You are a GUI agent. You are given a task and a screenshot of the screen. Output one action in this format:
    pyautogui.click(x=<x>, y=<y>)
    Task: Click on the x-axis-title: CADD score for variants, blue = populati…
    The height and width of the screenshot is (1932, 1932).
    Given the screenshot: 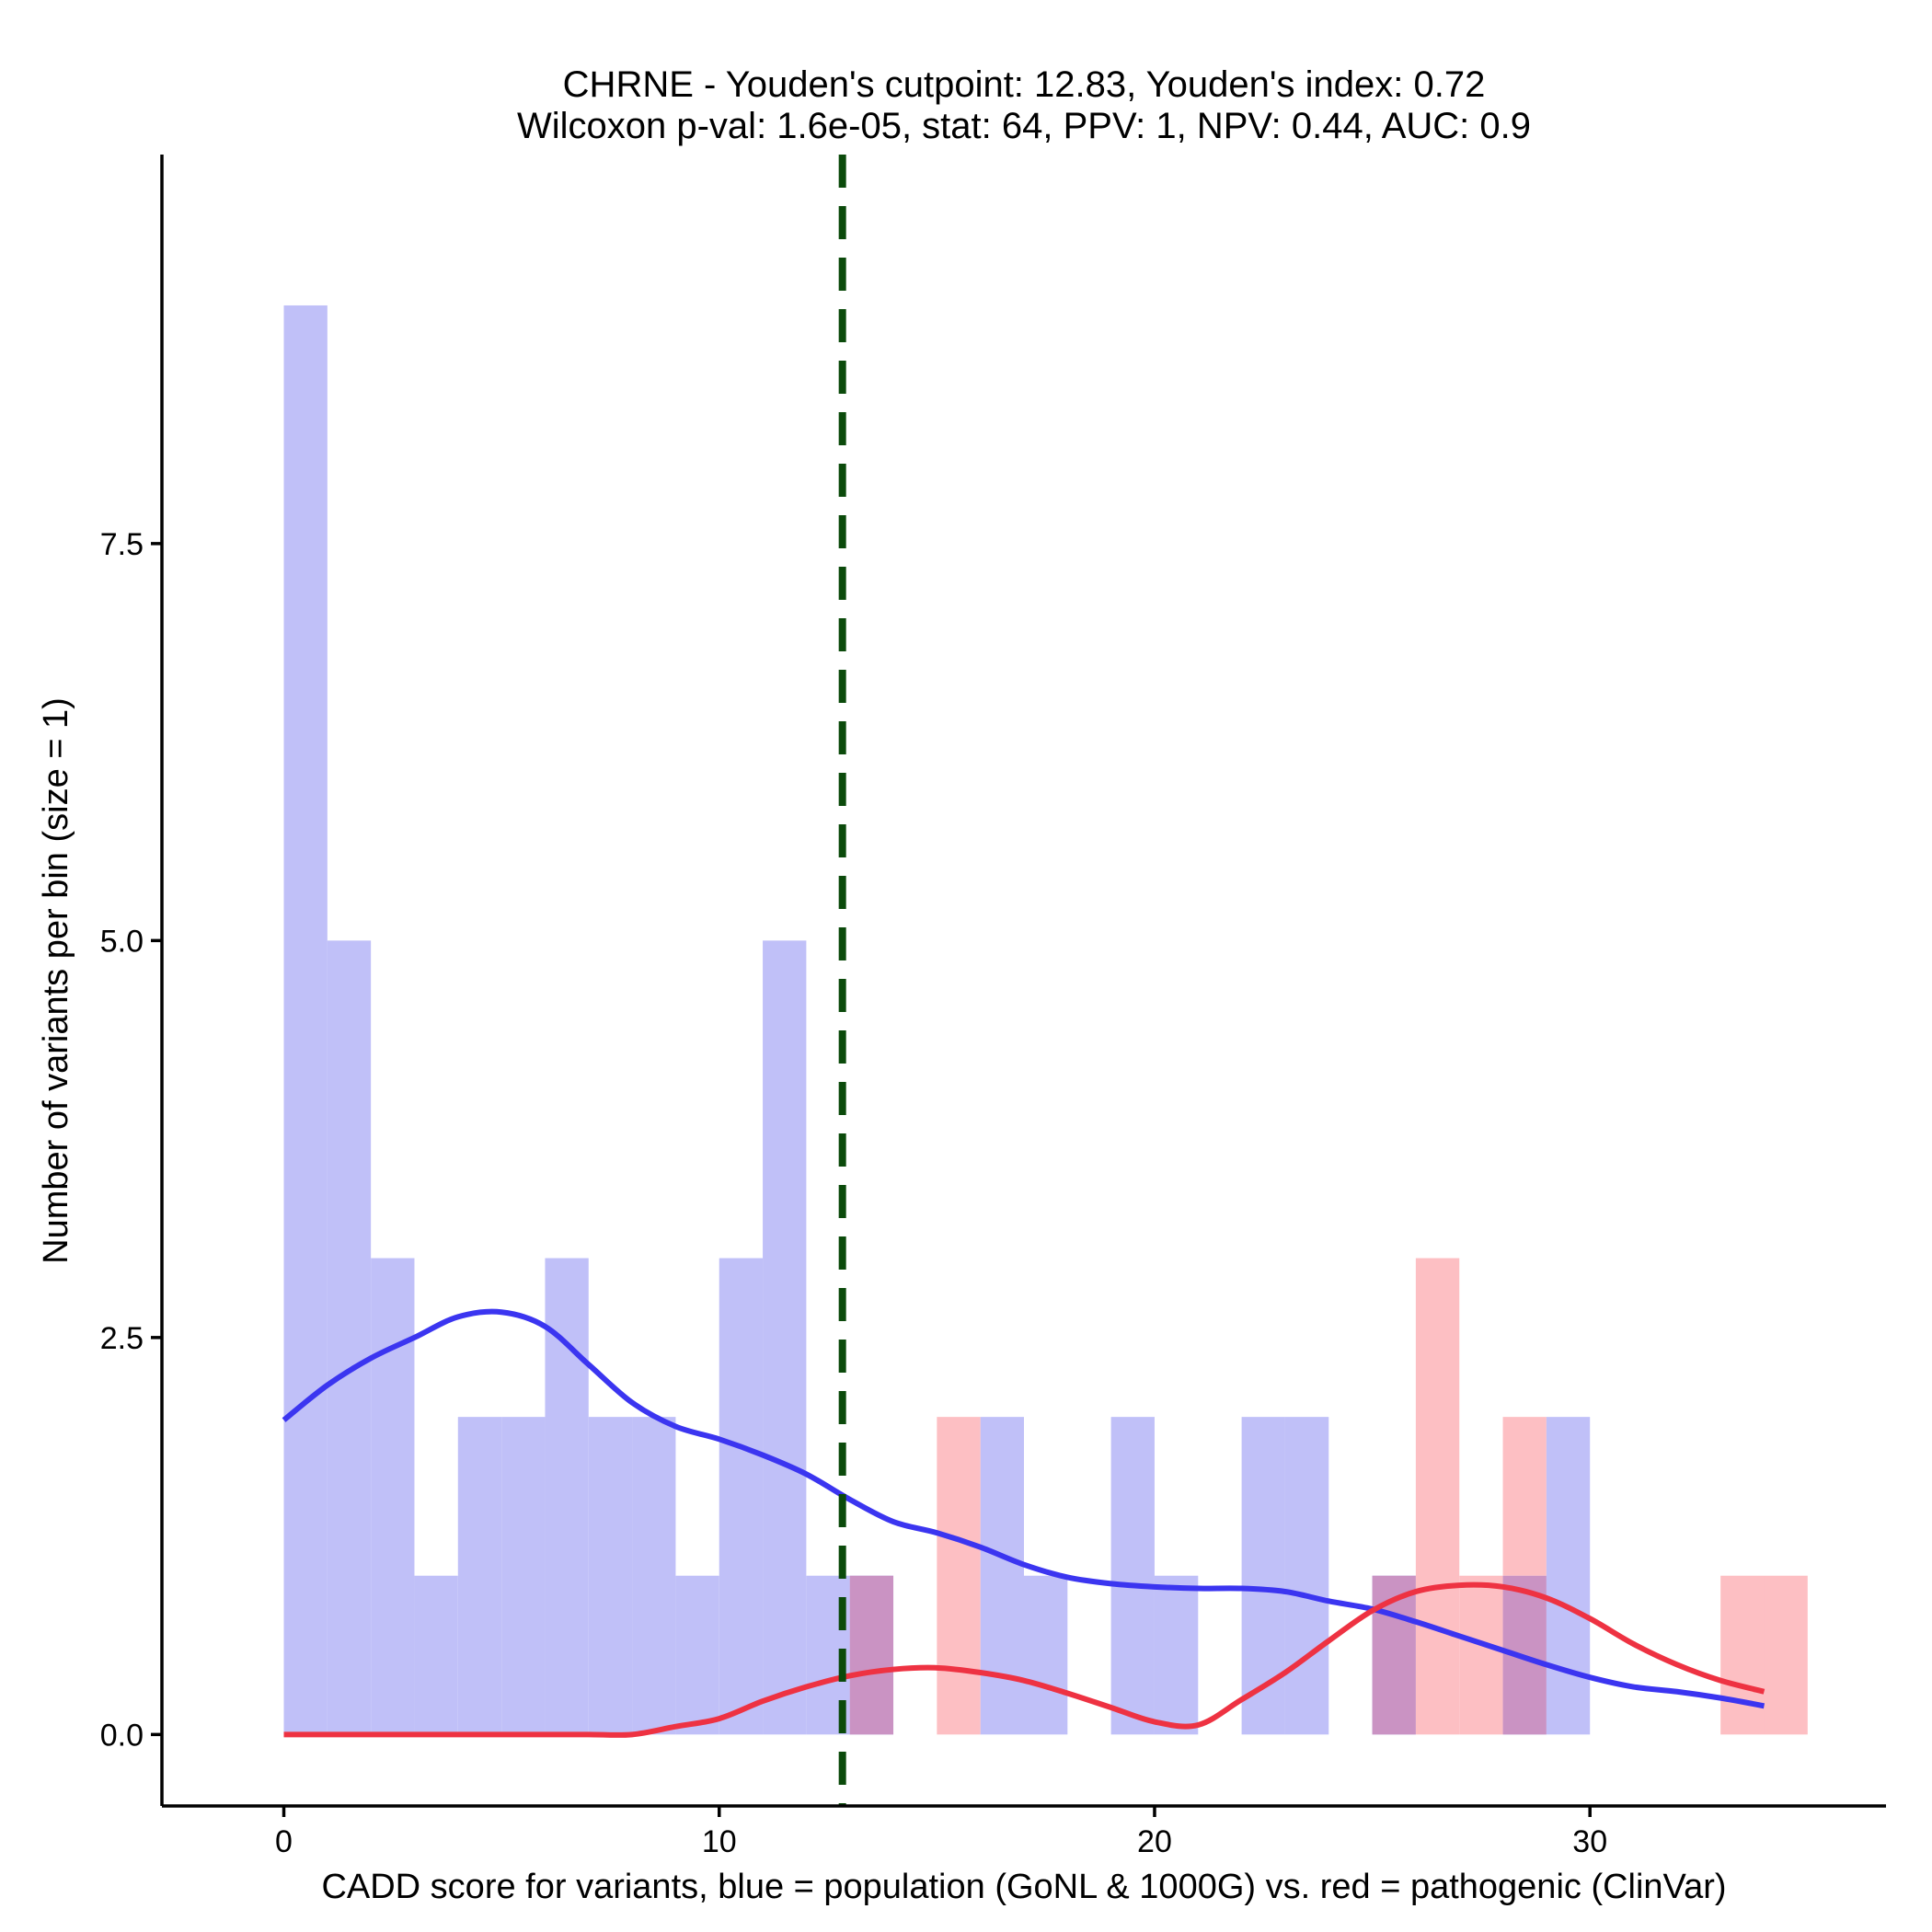 What is the action you would take?
    pyautogui.click(x=1023, y=1887)
    